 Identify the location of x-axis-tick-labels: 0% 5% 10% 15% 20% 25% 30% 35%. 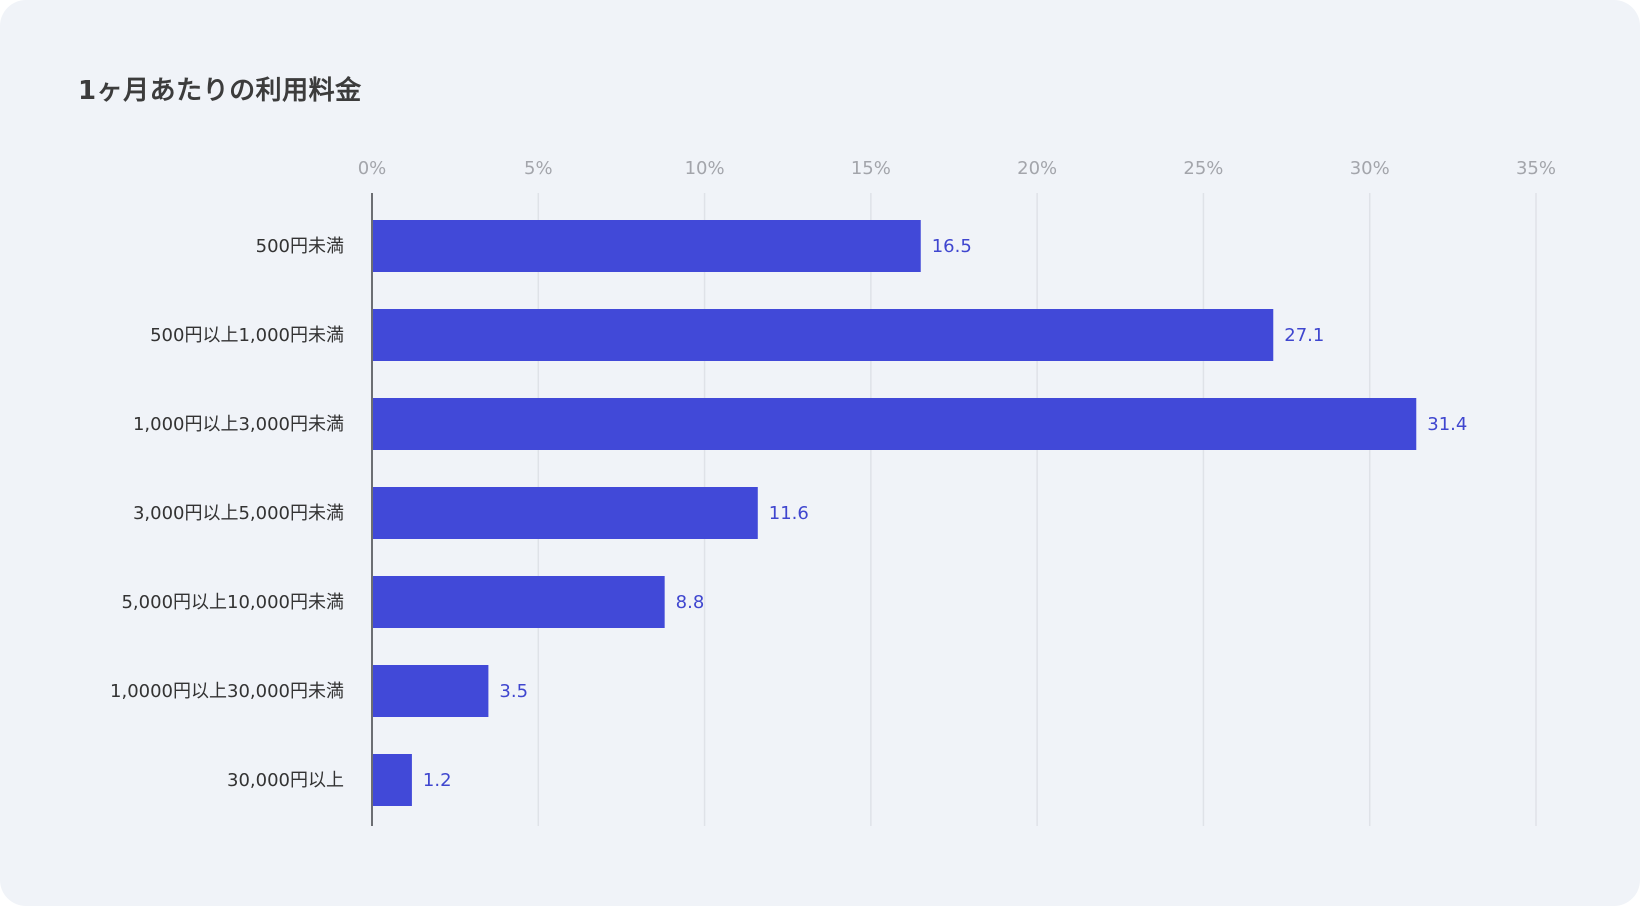
(957, 168).